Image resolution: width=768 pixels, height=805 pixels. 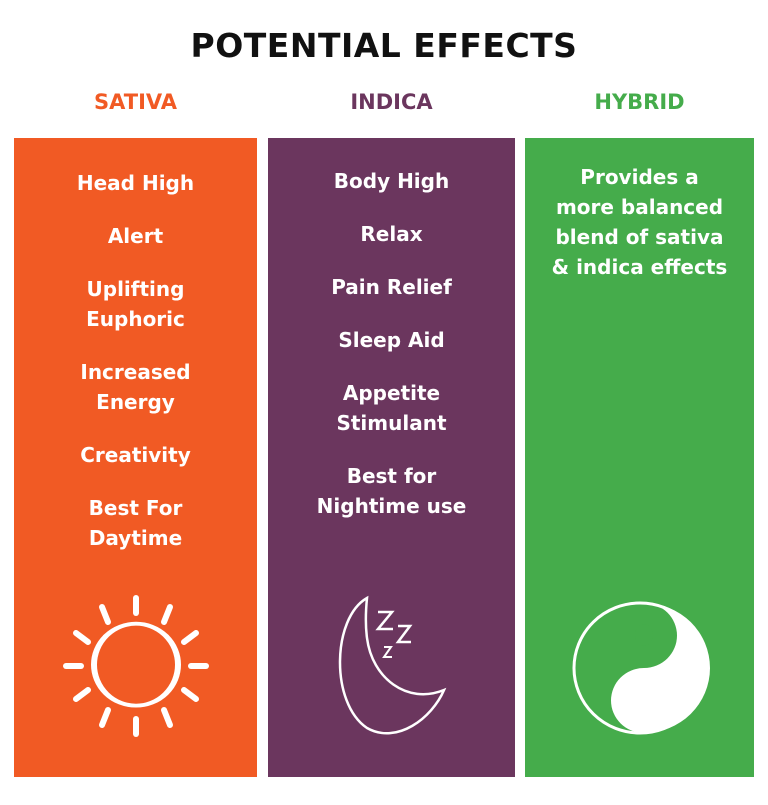 I want to click on yin-yang-icon, so click(x=639, y=668).